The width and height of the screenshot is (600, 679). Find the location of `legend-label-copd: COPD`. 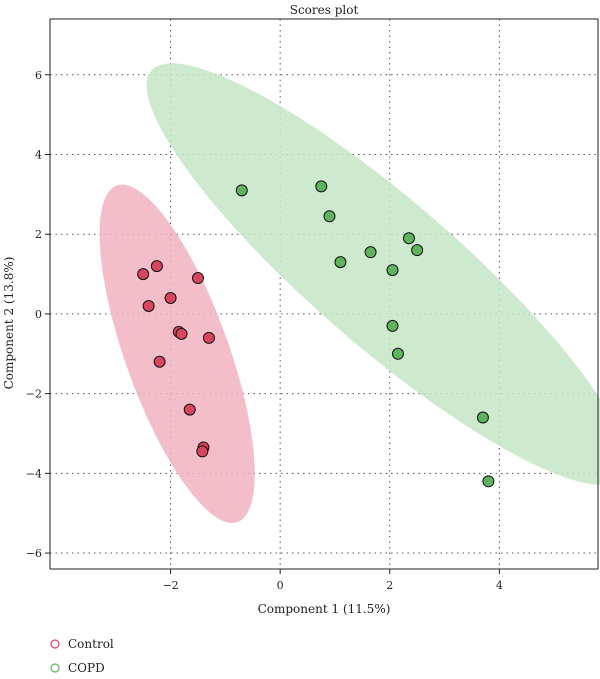

legend-label-copd: COPD is located at coordinates (86, 668).